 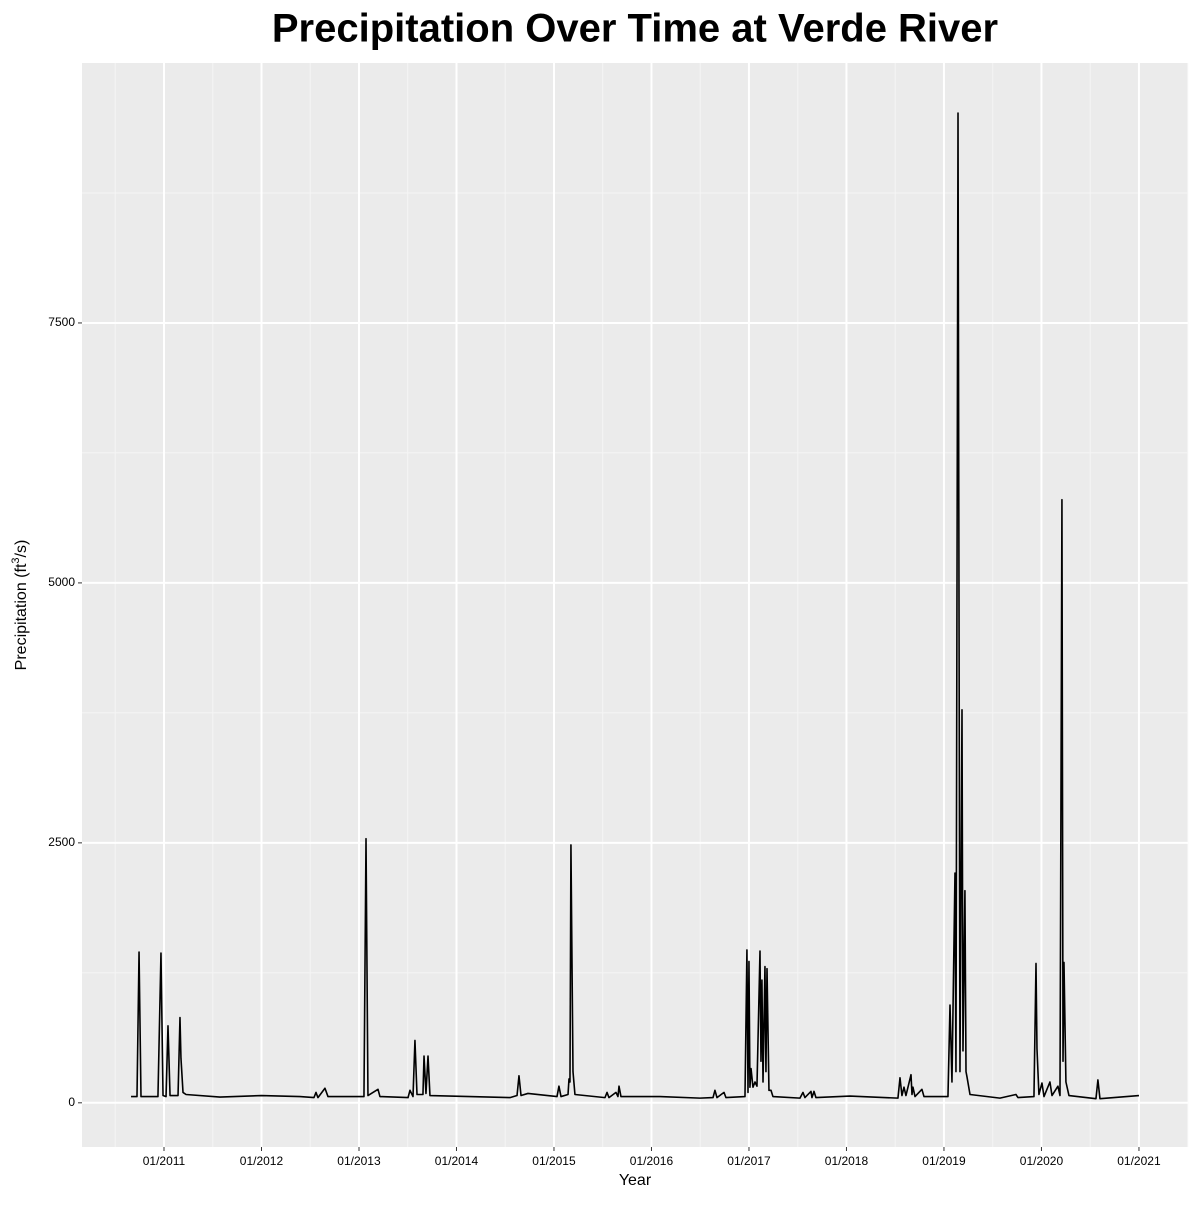 I want to click on x-tick-label: 01/2019, so click(x=944, y=1161).